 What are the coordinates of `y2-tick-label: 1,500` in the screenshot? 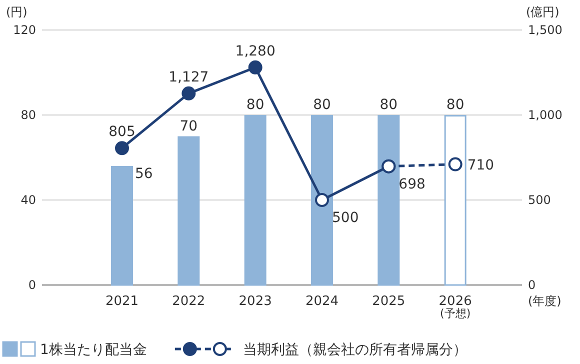 It's located at (545, 30).